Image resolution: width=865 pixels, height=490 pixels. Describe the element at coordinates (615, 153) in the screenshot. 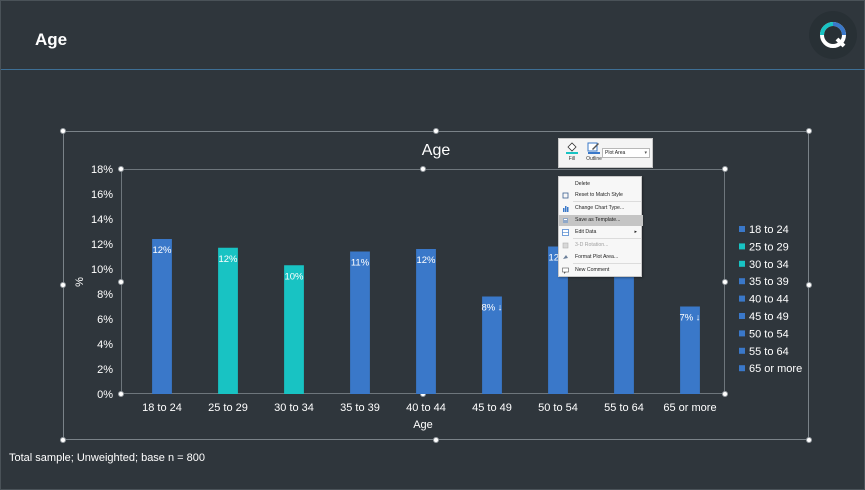

I see `chart-element-select-value: Plot Area` at that location.